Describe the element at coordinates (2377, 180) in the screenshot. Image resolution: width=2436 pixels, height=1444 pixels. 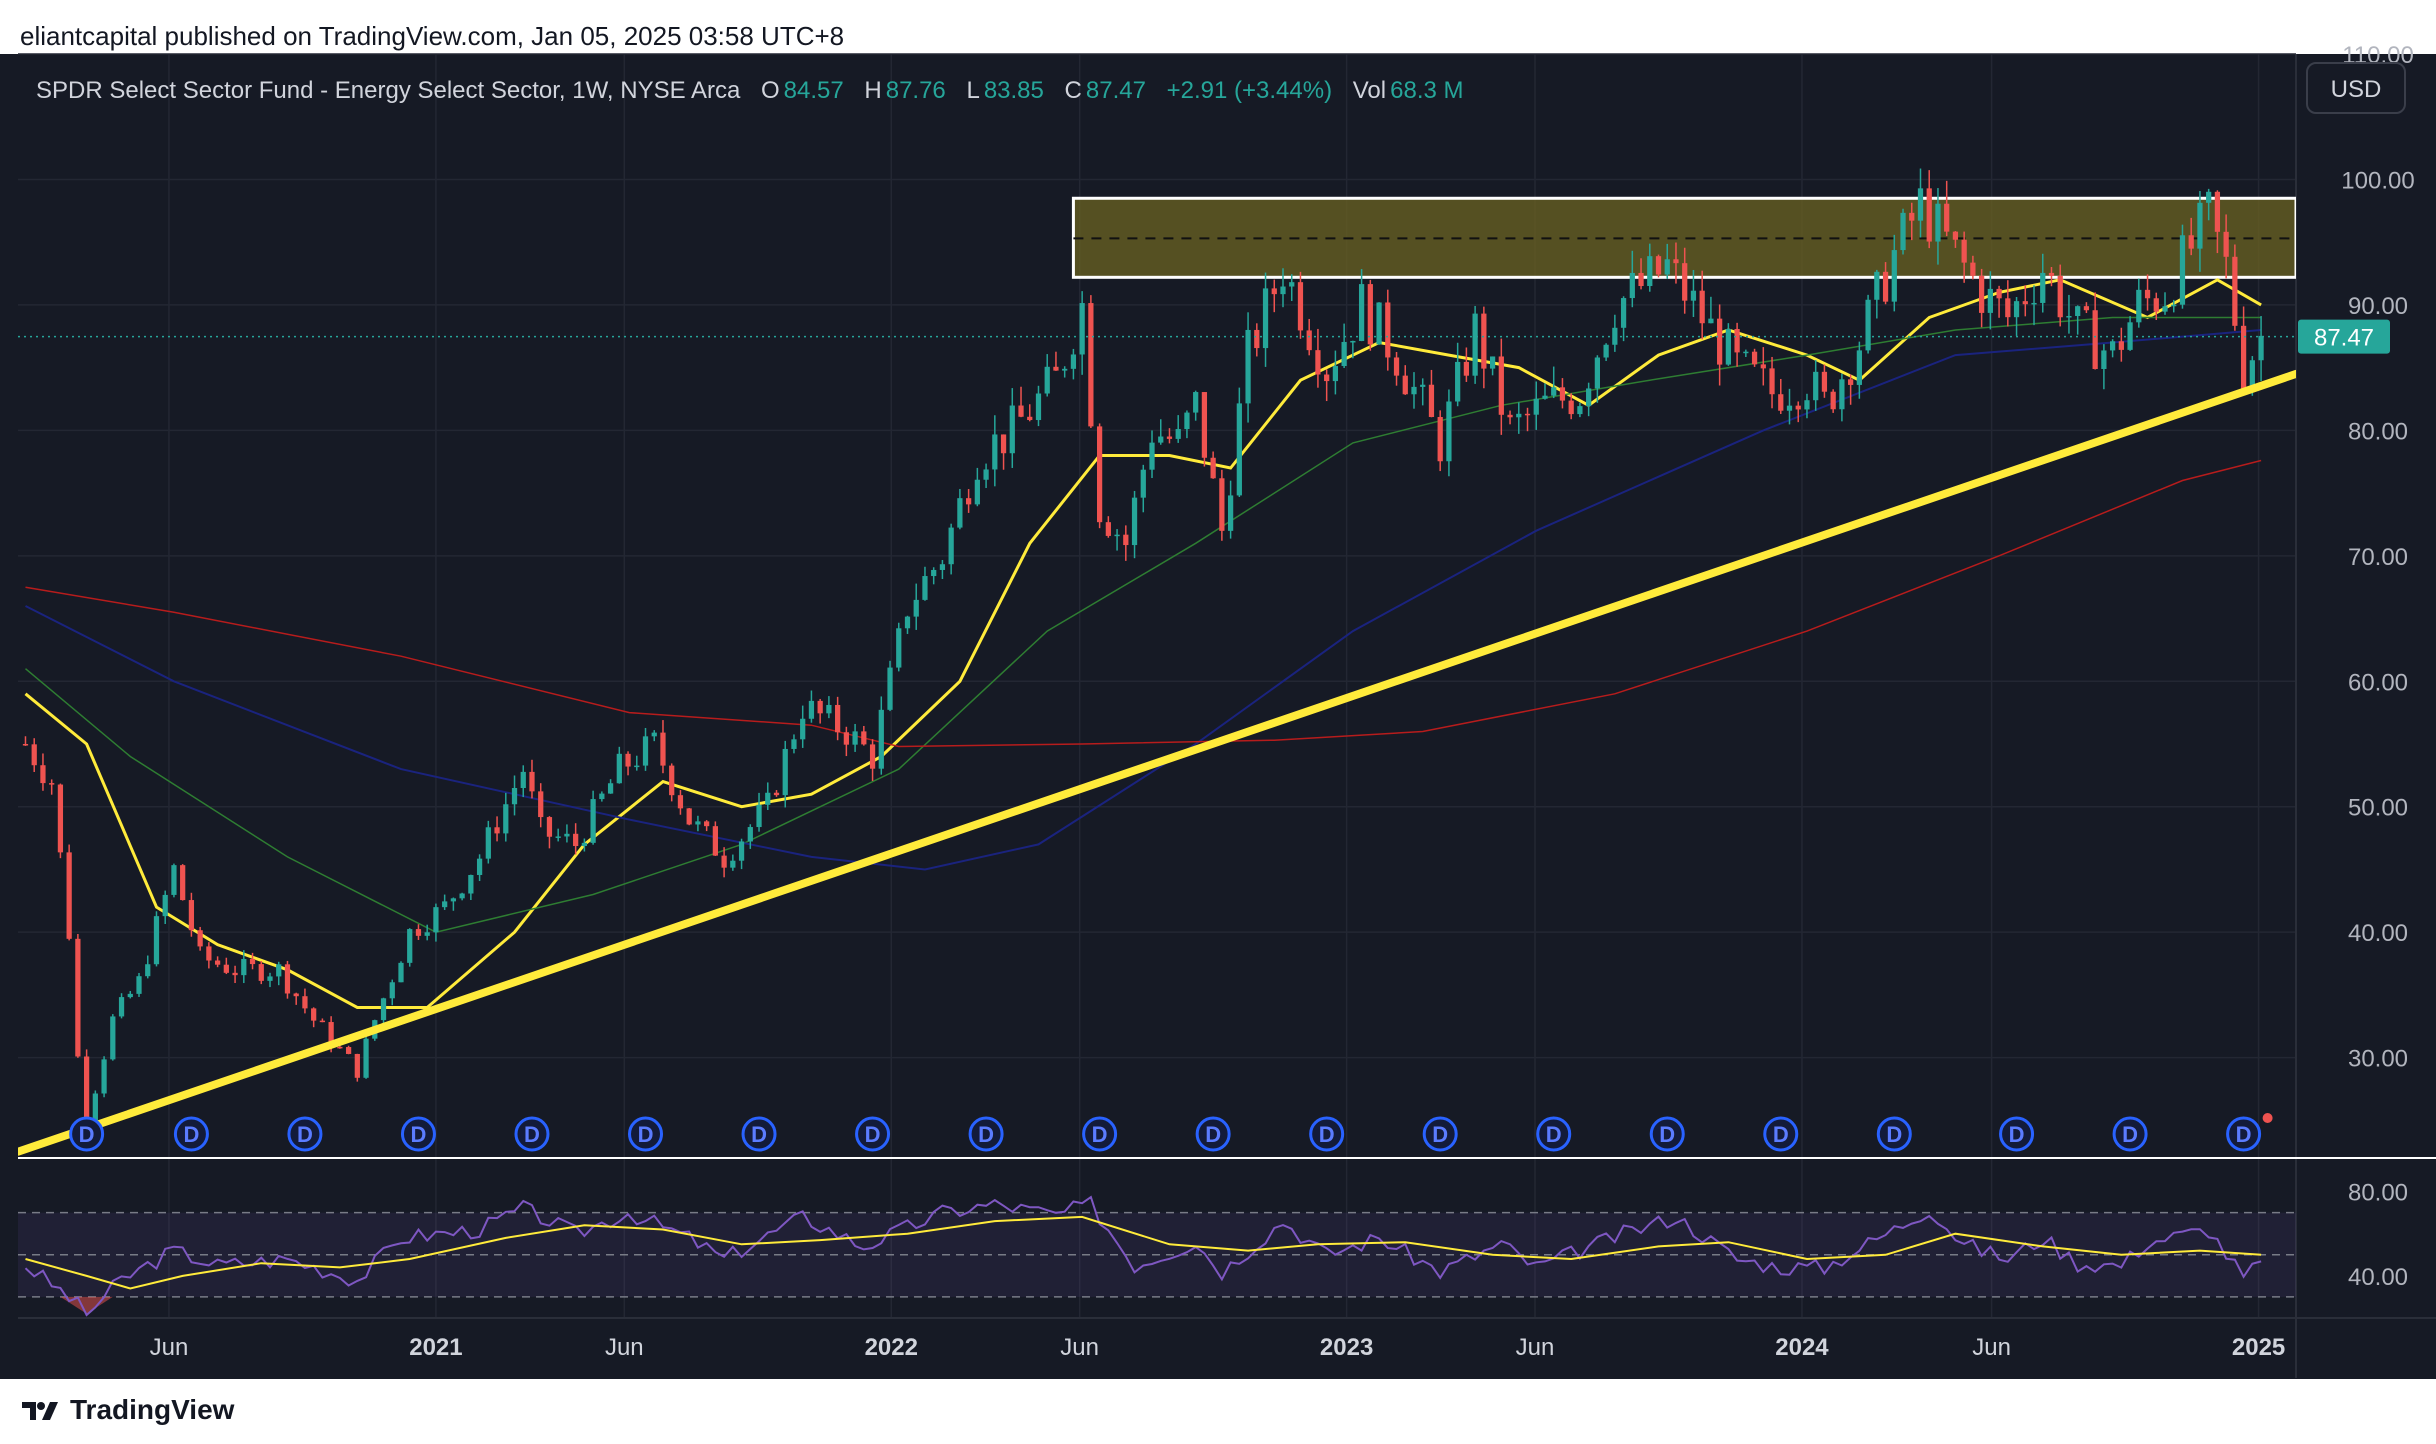
I see `price-tick-label: 100.00` at that location.